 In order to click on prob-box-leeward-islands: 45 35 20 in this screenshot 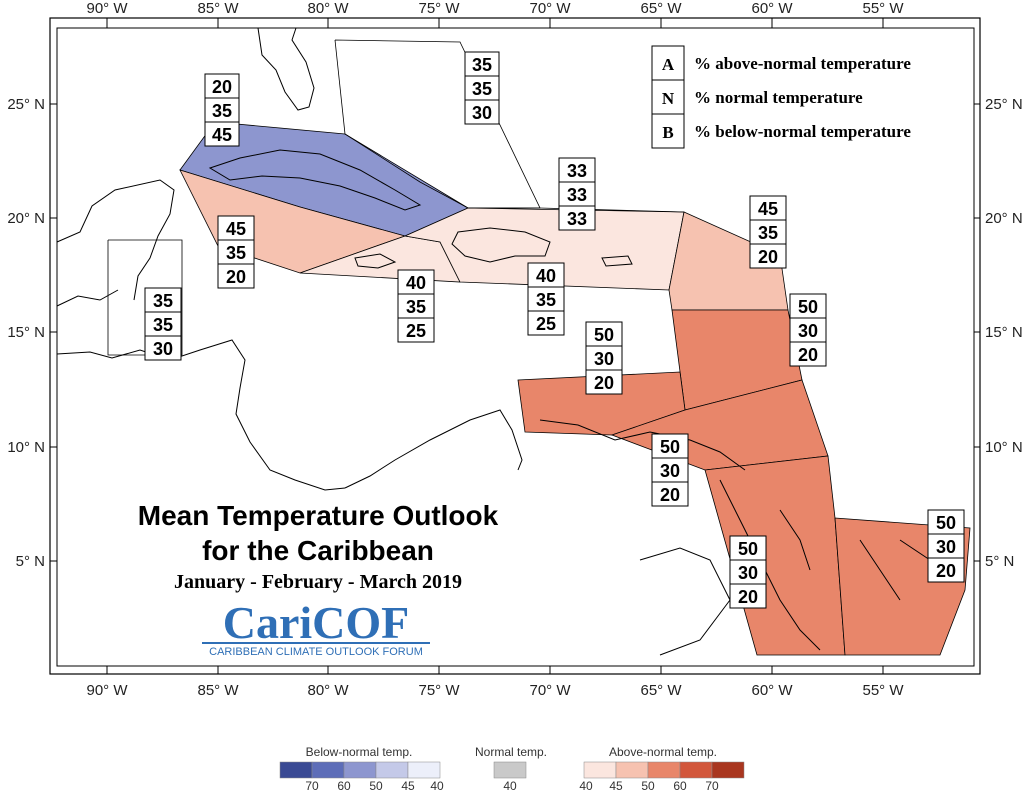, I will do `click(768, 232)`.